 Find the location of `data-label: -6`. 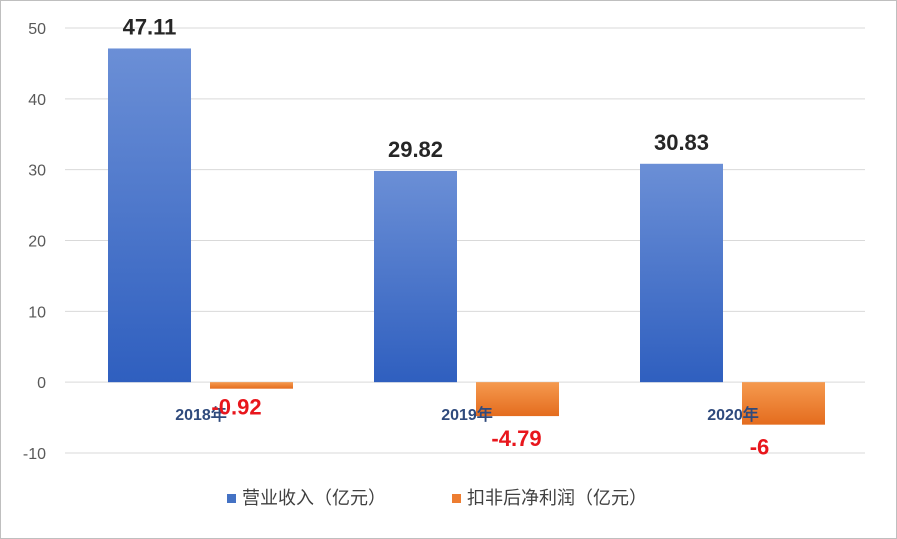

data-label: -6 is located at coordinates (760, 447).